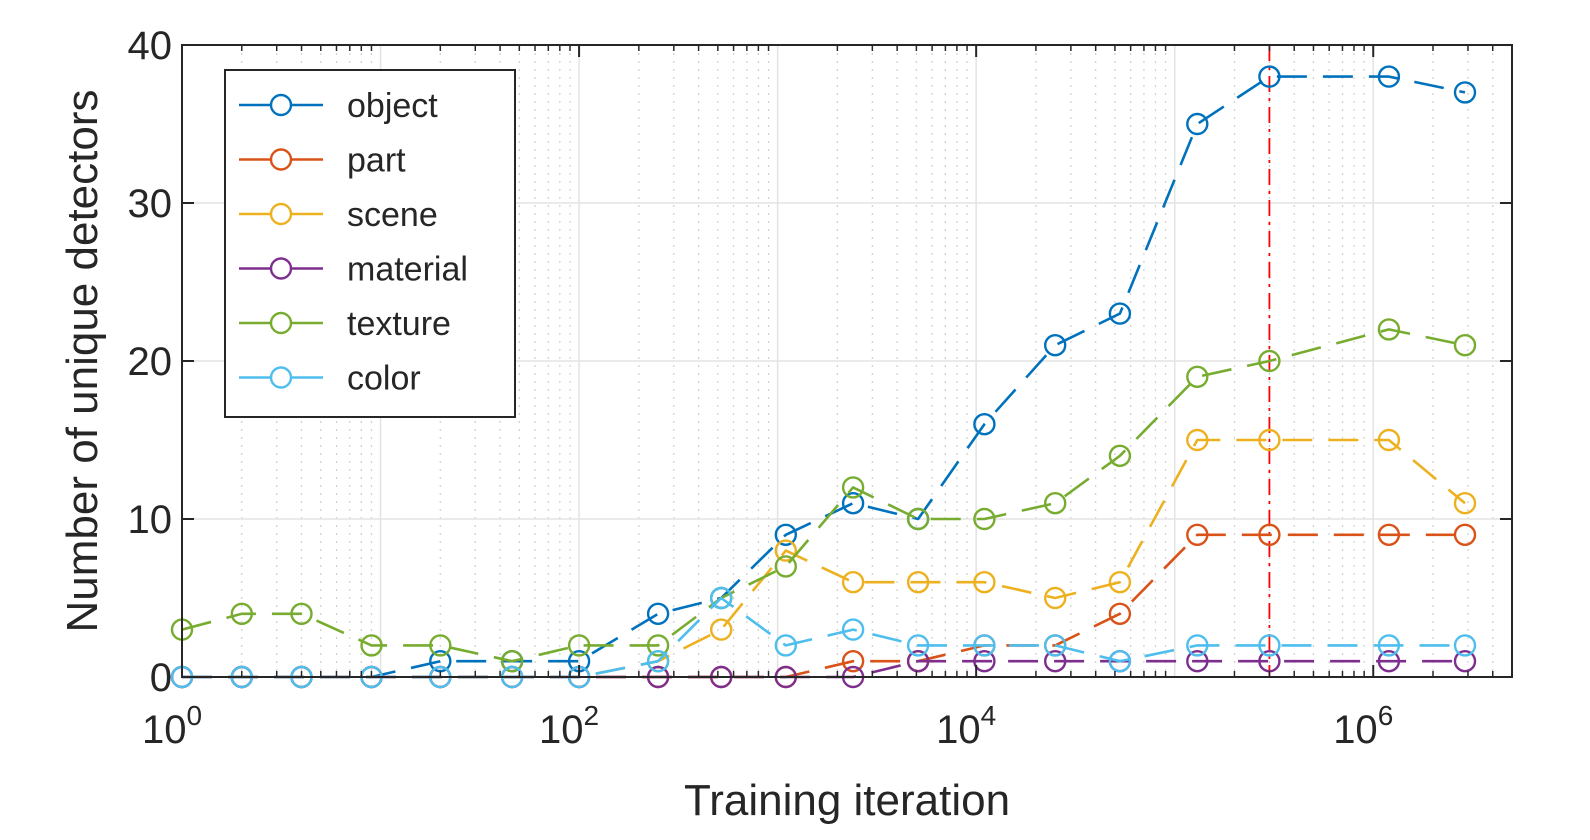 The image size is (1590, 840). I want to click on legend-item-part: part, so click(322, 161).